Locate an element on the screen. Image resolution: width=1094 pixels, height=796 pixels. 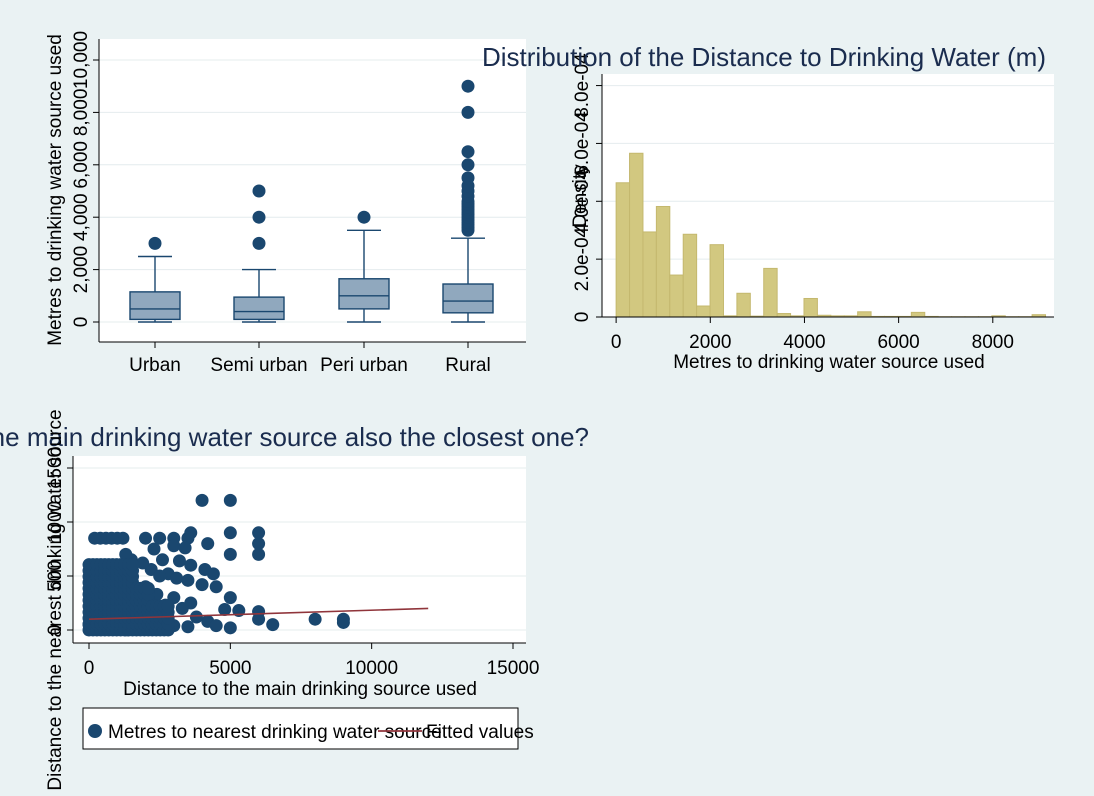
boxplot-category-label: Urban is located at coordinates (155, 365).